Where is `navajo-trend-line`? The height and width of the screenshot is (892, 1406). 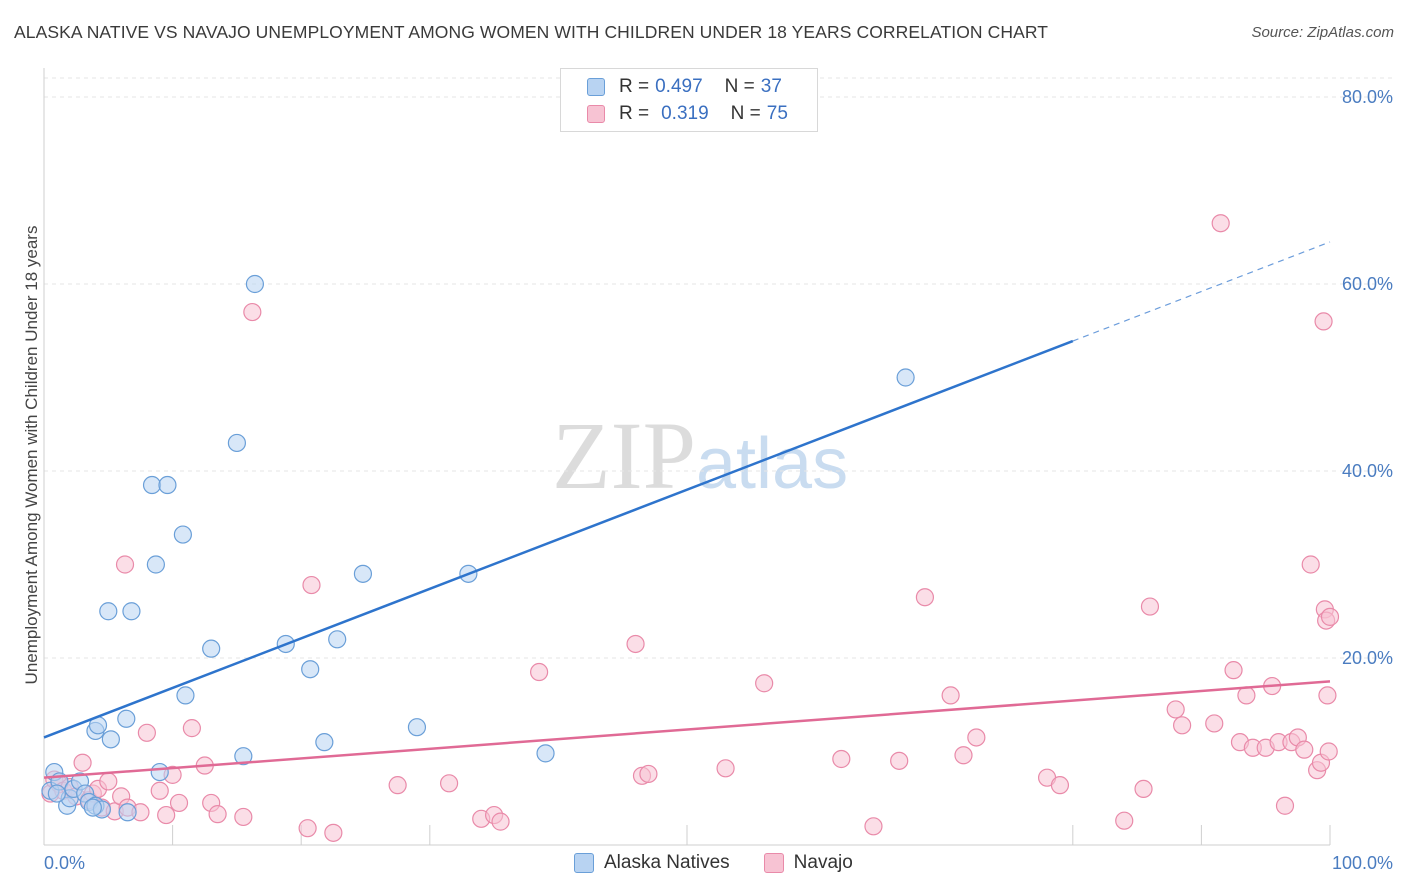
navajo-trend-line is located at coordinates (687, 729).